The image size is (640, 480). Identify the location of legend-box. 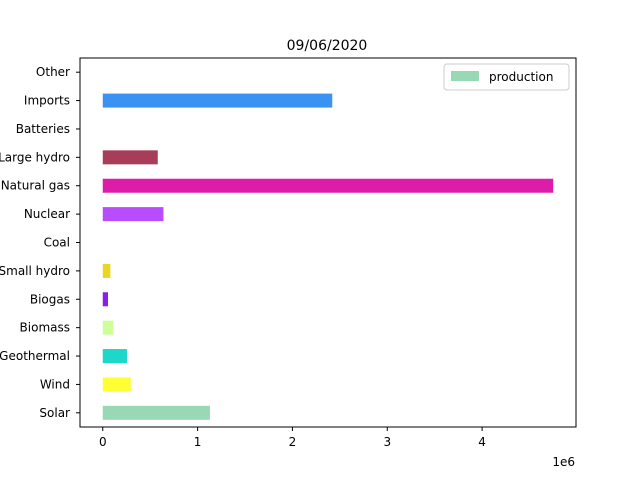
(506, 77).